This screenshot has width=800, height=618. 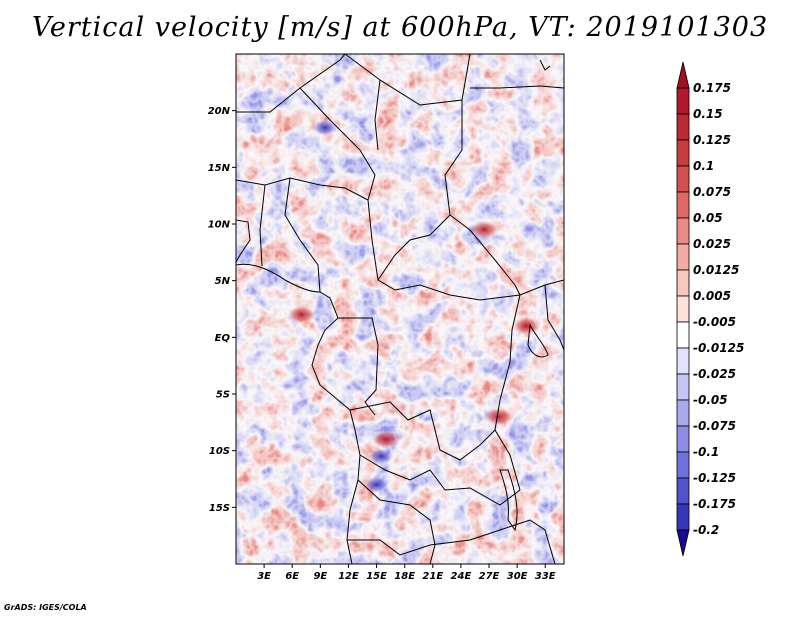 I want to click on colorbar-label: 0.175, so click(x=712, y=88).